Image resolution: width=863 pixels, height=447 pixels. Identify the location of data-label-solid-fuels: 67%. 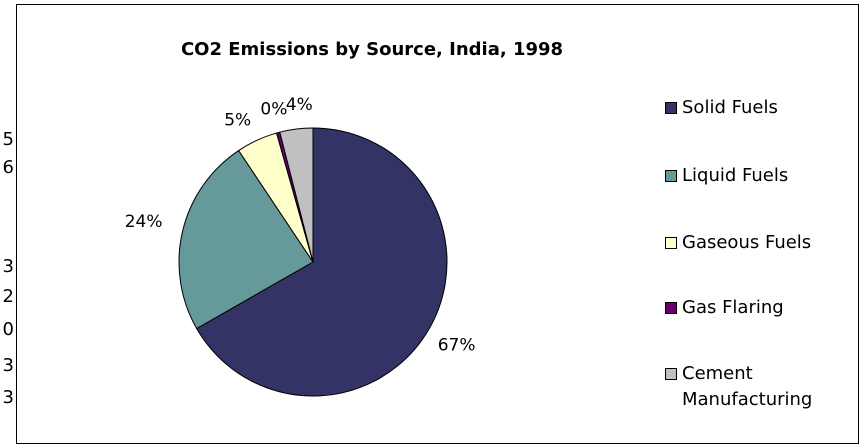
(457, 345).